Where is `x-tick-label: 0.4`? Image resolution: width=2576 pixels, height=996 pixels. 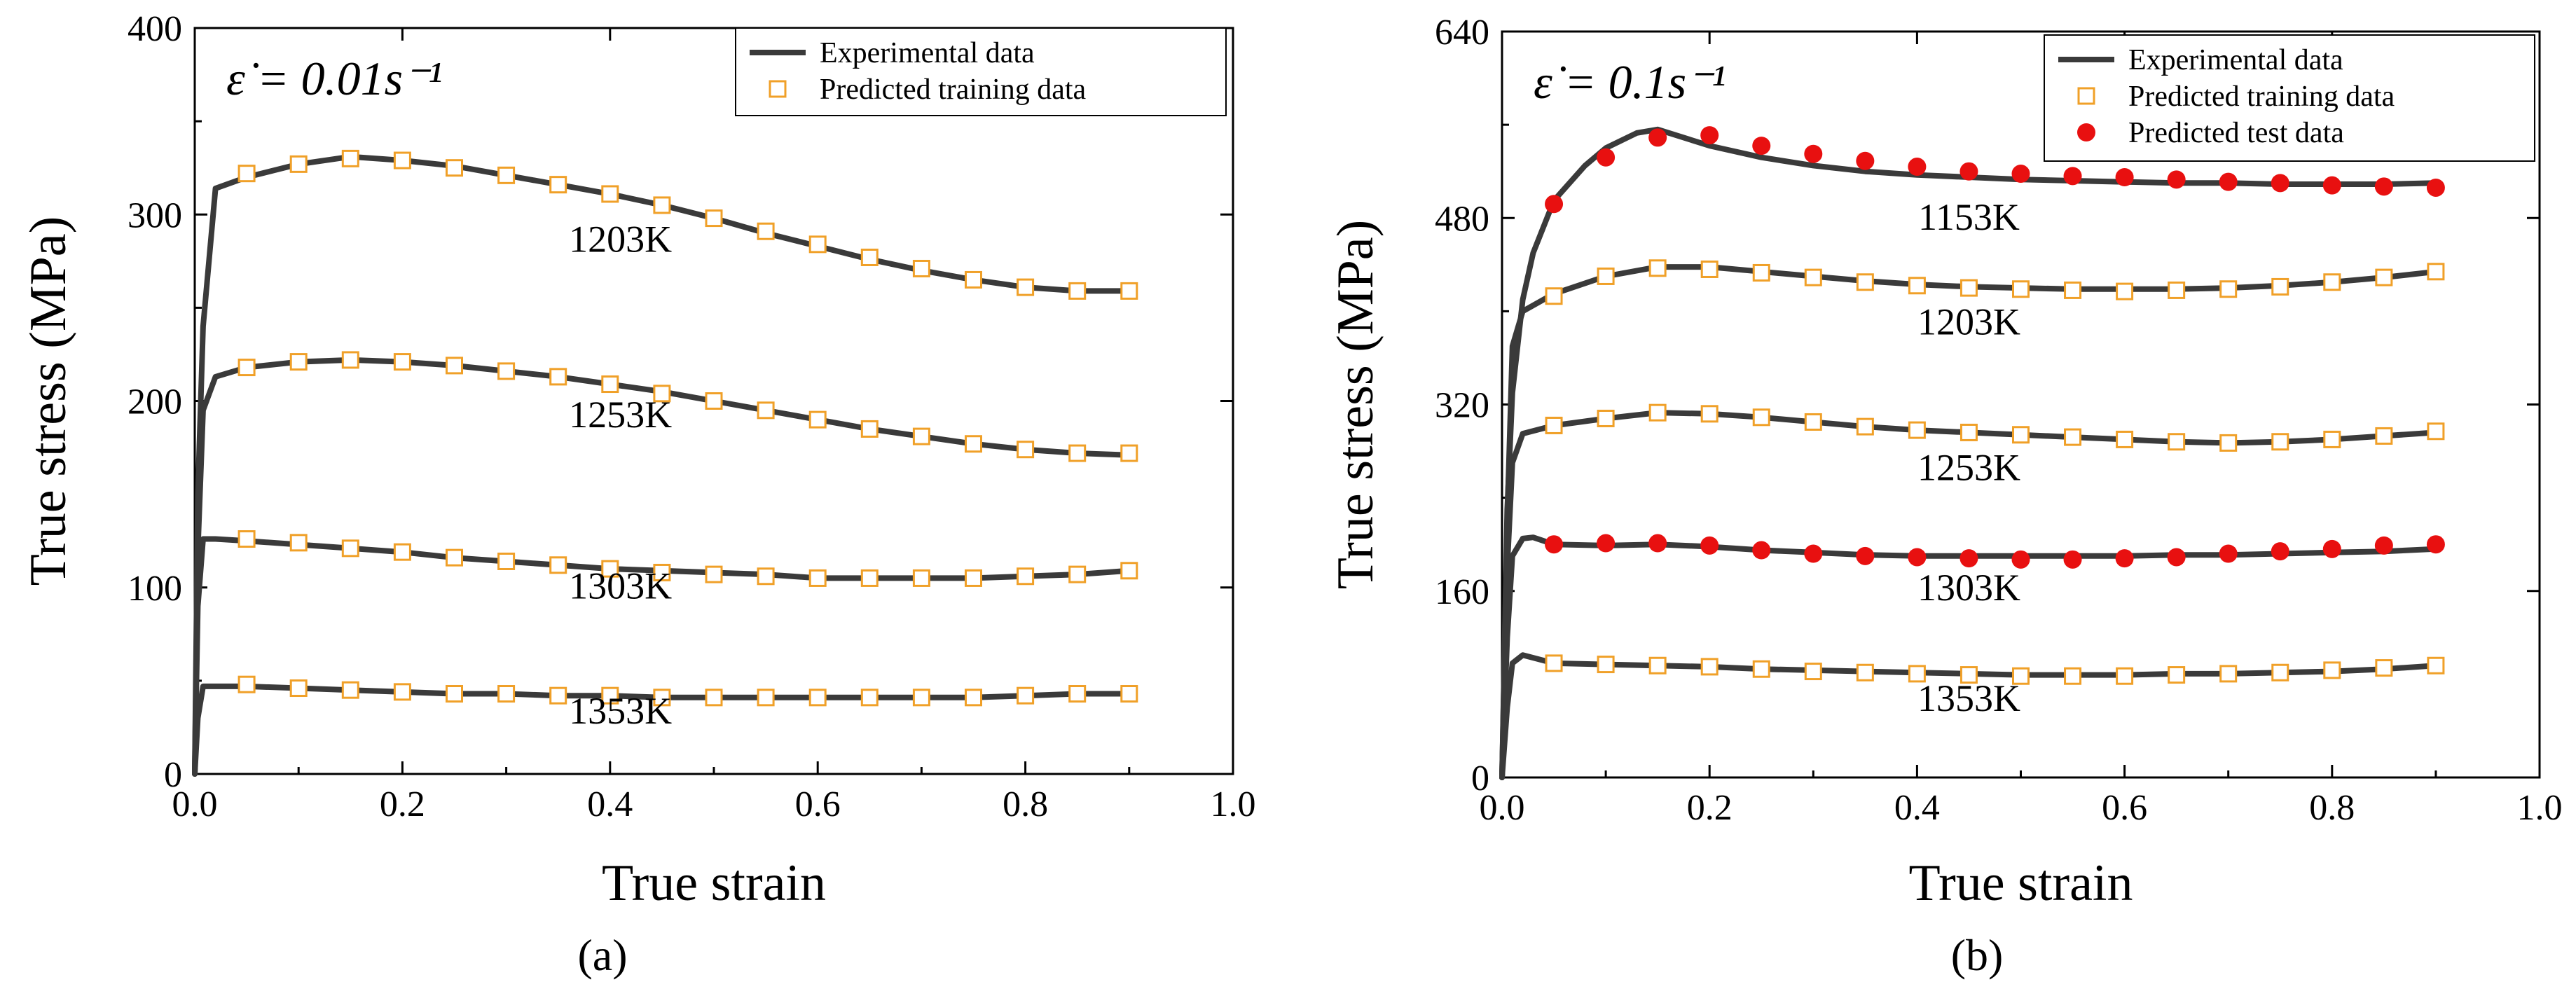
x-tick-label: 0.4 is located at coordinates (1917, 808).